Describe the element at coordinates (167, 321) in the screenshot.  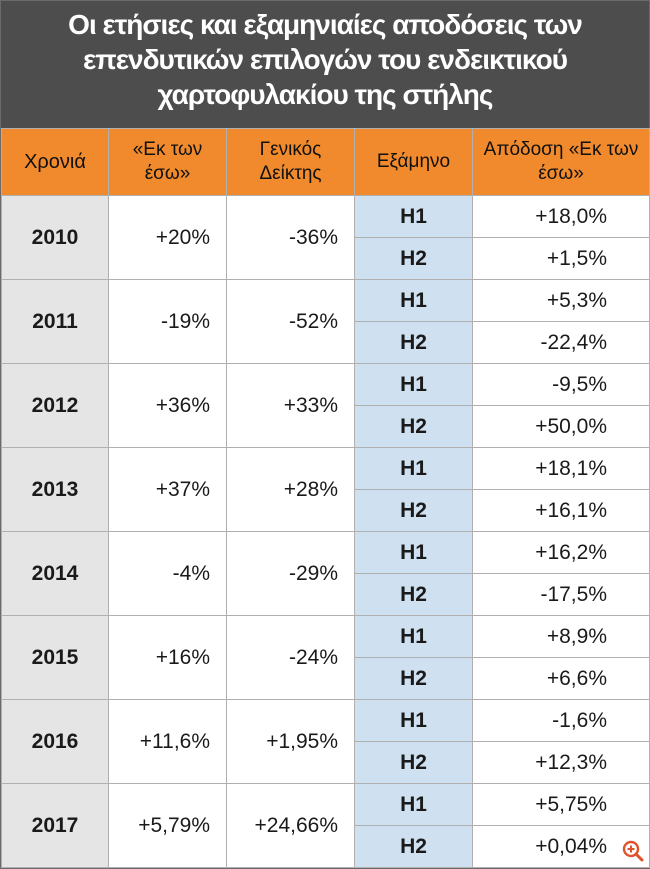
I see `insider-return-cell: -19%` at that location.